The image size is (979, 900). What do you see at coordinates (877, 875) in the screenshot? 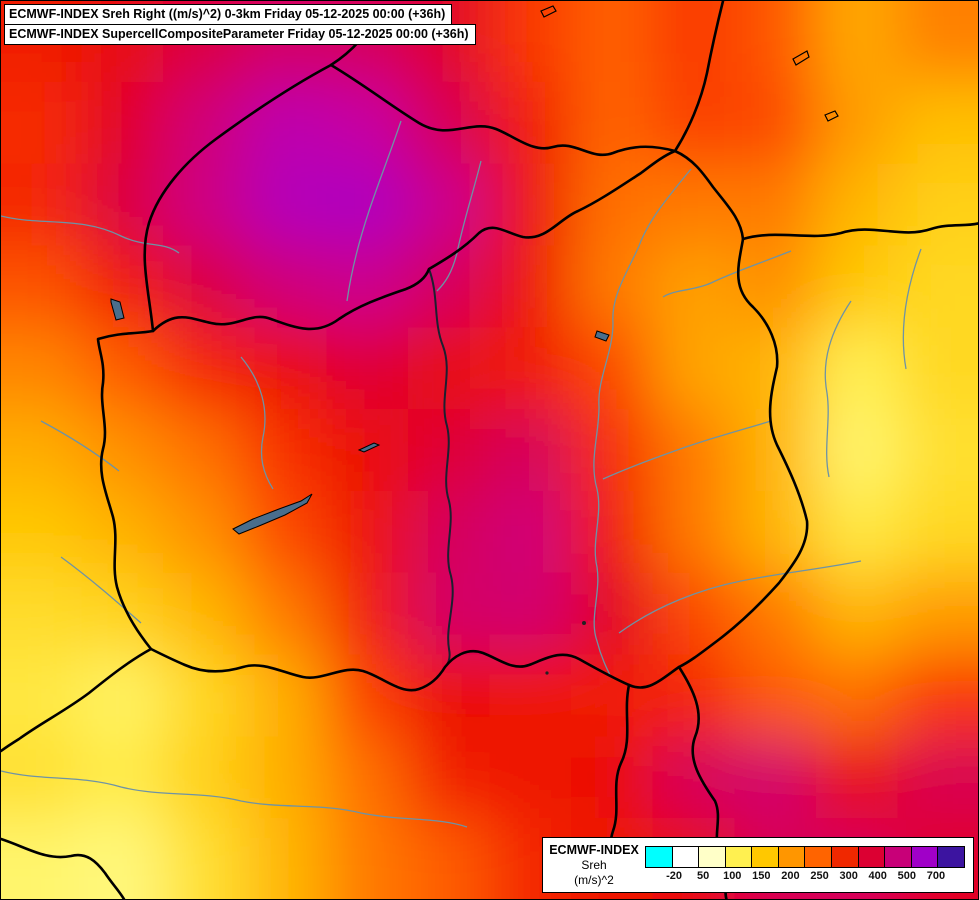
I see `legend-tick-label: 400` at bounding box center [877, 875].